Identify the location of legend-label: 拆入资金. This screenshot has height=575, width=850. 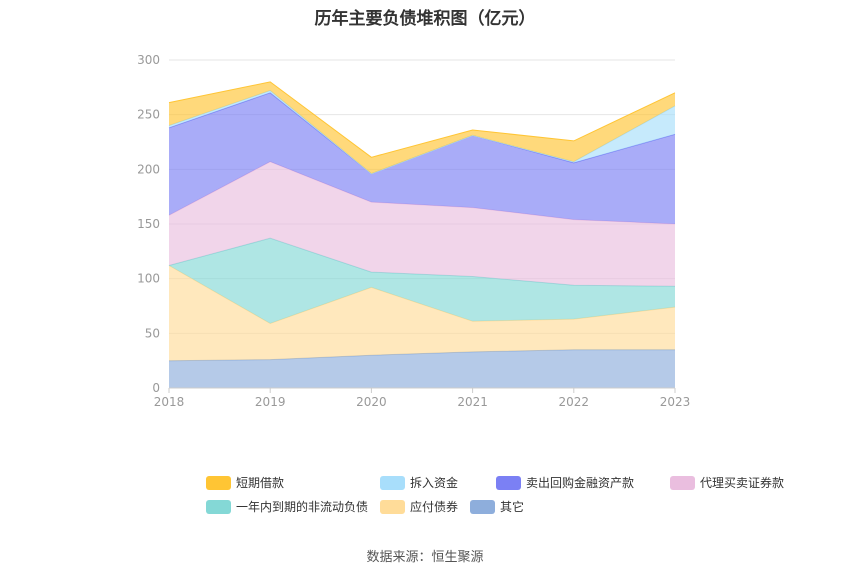
(434, 483).